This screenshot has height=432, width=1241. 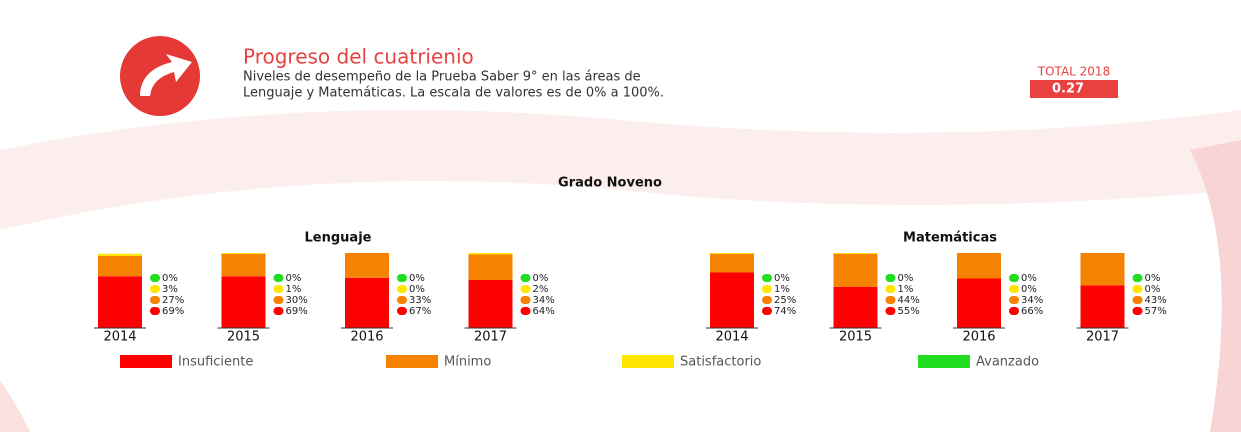 I want to click on value-label: 55%, so click(x=909, y=311).